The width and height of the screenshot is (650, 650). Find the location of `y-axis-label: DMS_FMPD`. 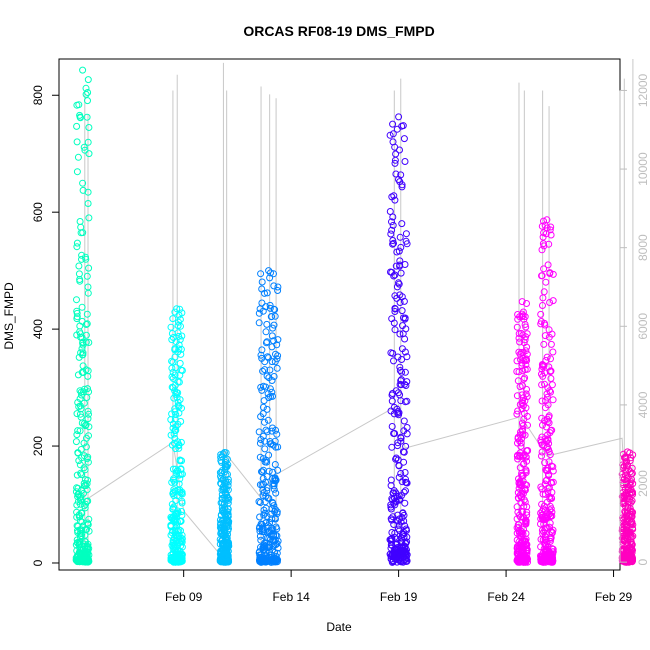

y-axis-label: DMS_FMPD is located at coordinates (9, 316).